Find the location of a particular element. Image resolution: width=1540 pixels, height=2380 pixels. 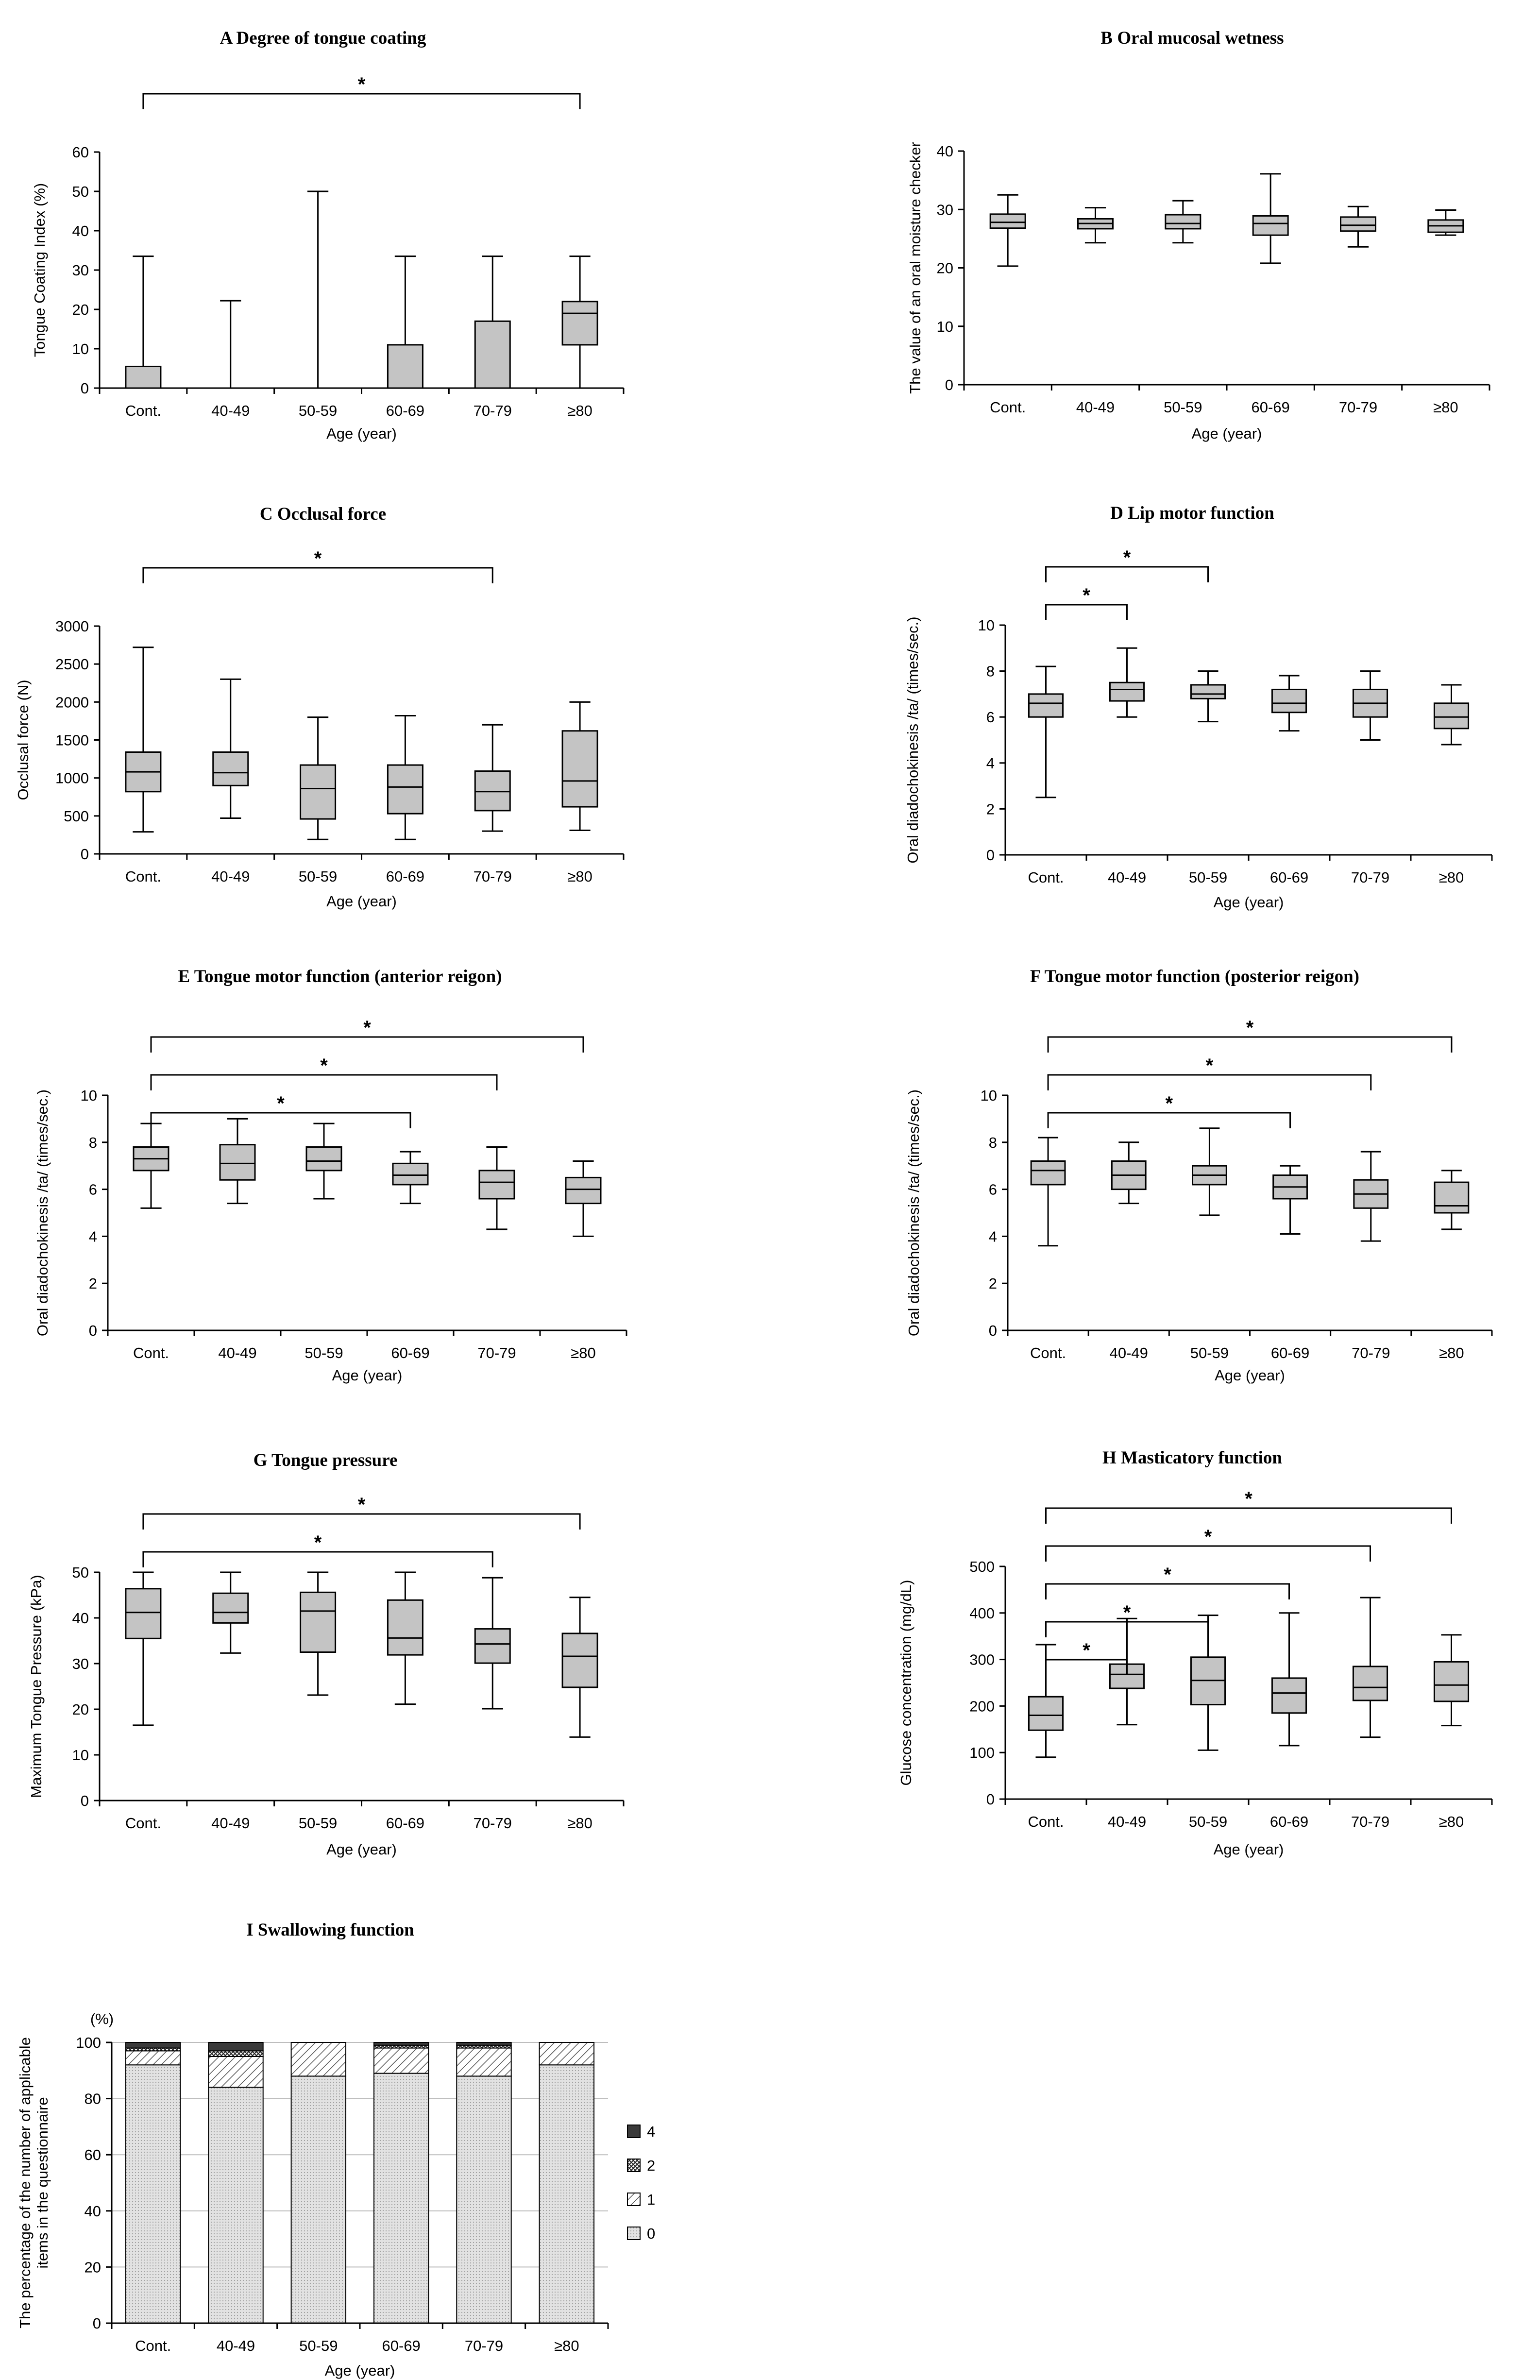

x-tick-label: 70-79 is located at coordinates (496, 1352).